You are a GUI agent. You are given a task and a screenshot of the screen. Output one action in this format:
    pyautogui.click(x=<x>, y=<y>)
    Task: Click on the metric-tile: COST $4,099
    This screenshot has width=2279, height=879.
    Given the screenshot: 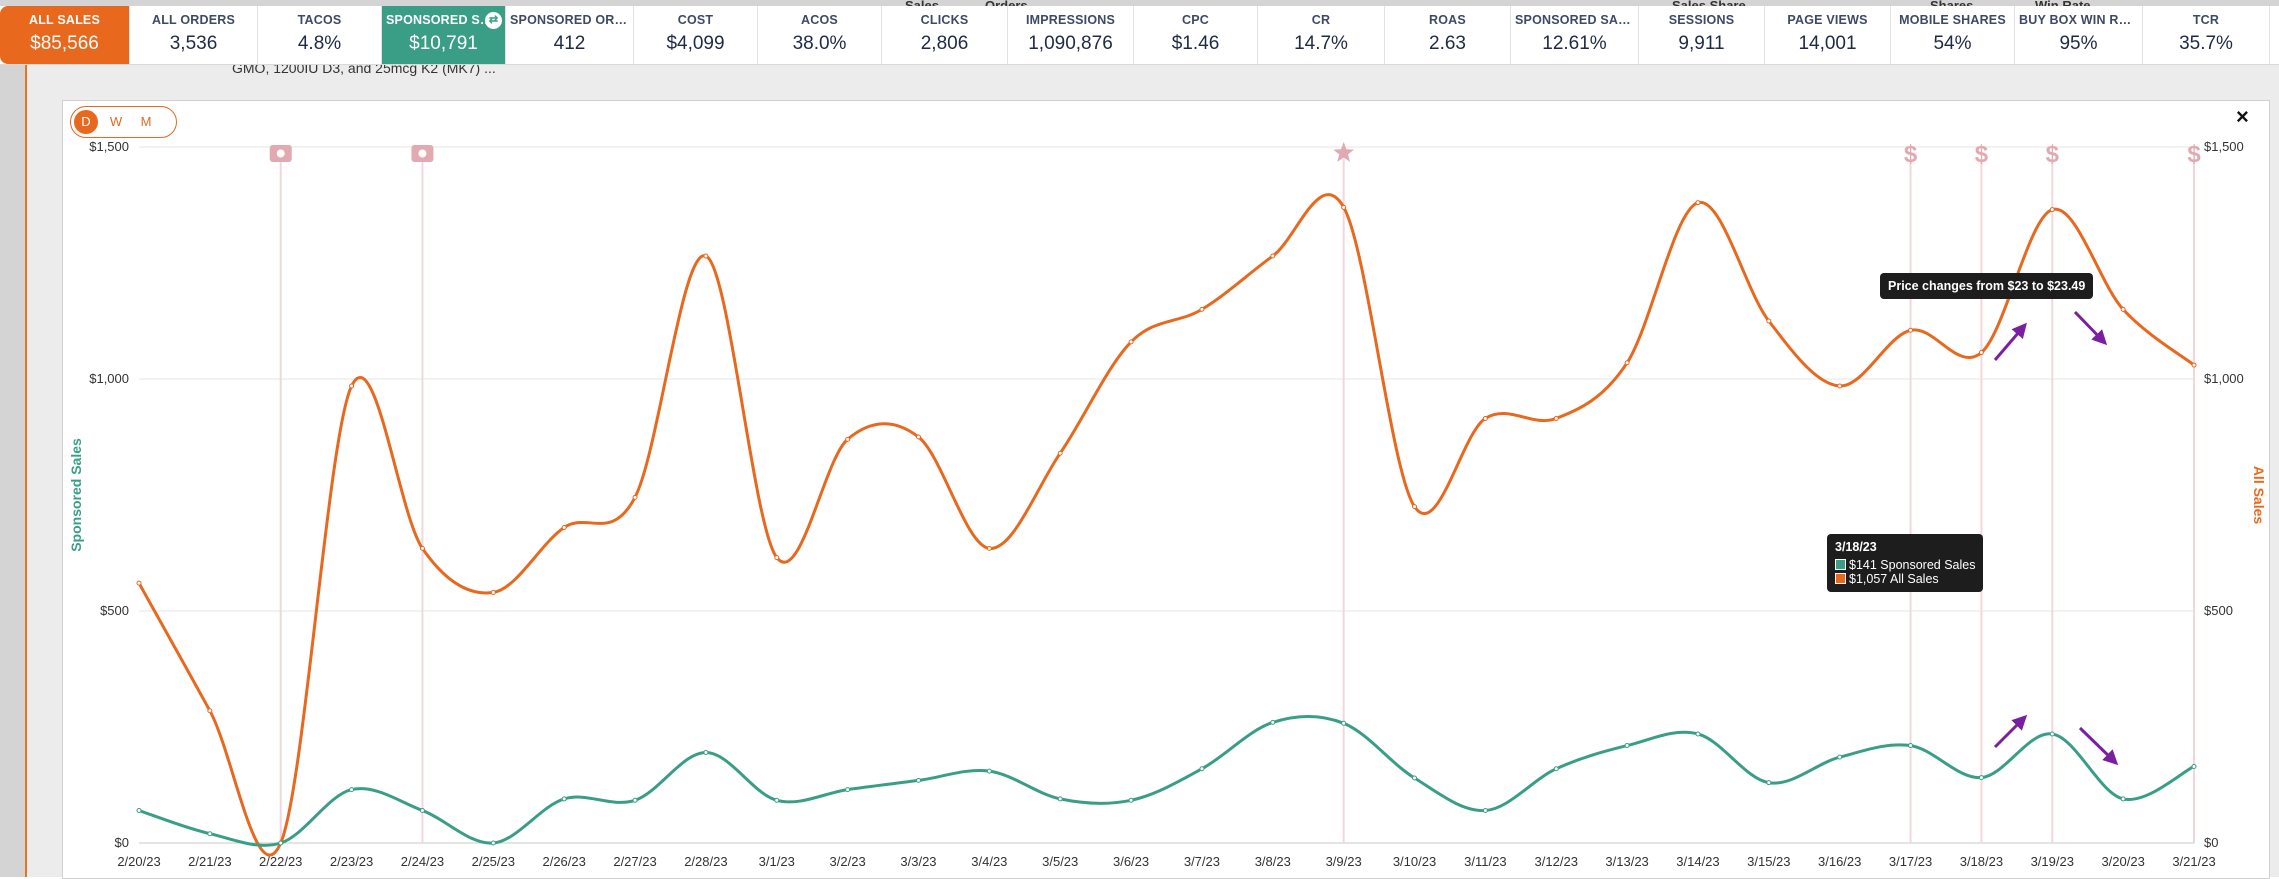 What is the action you would take?
    pyautogui.click(x=696, y=35)
    